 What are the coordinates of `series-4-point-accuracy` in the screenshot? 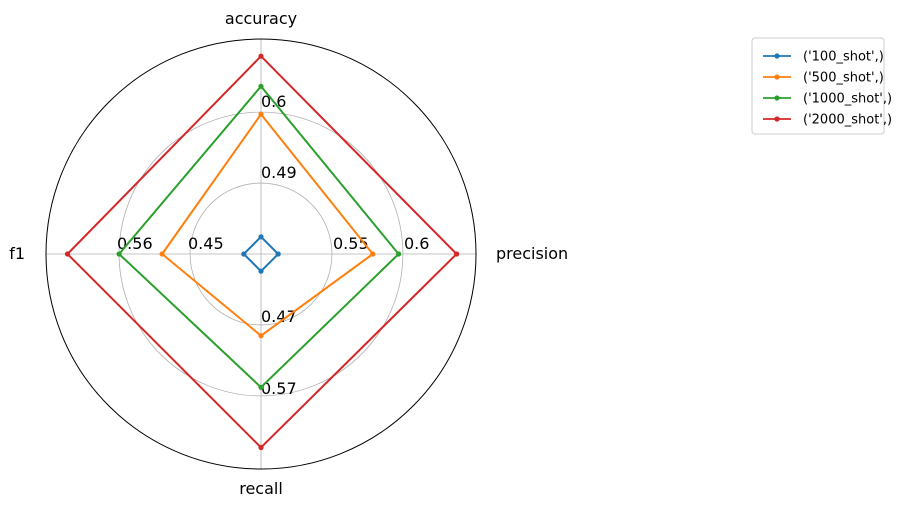 It's located at (261, 56).